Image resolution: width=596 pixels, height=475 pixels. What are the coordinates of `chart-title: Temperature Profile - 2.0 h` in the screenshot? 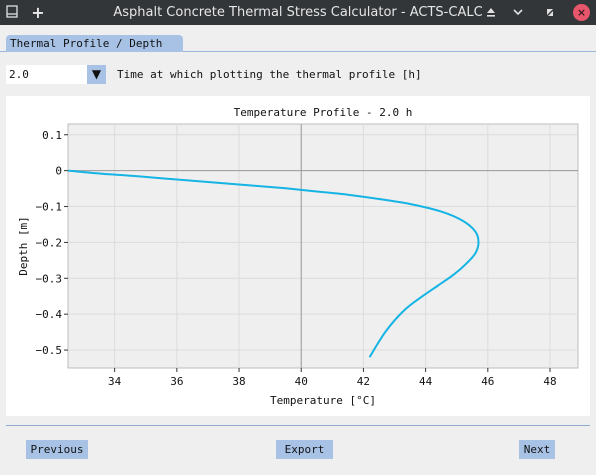 It's located at (323, 112).